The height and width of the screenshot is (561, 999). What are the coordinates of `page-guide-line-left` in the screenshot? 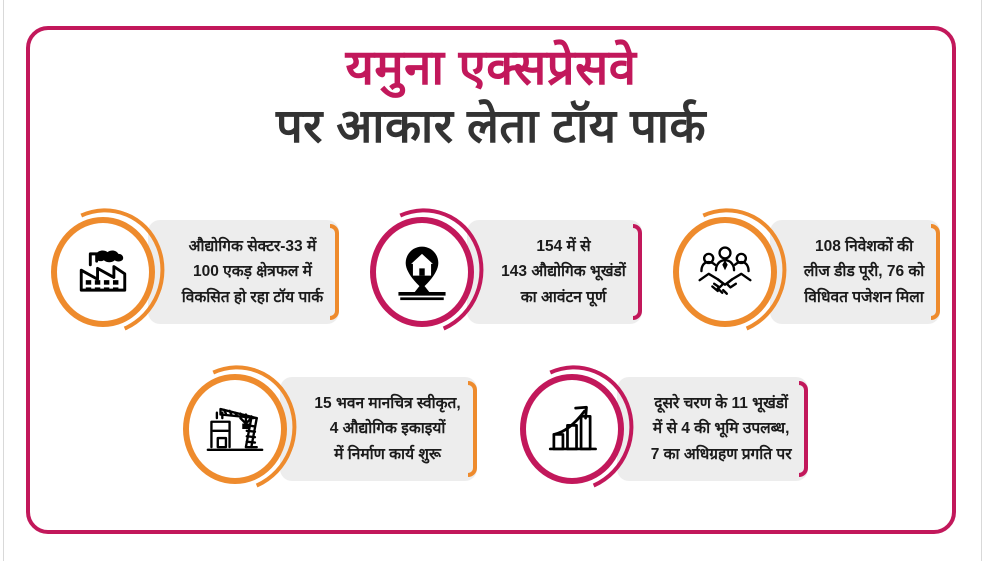 It's located at (3, 280).